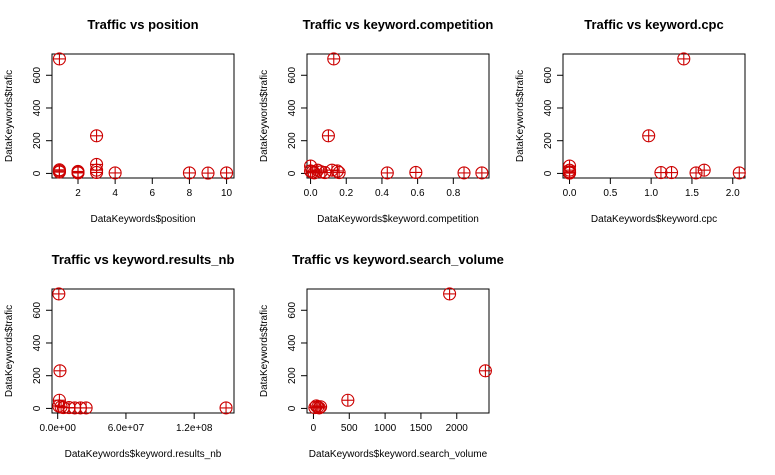 The image size is (775, 475). I want to click on x-tick-label: 1.5, so click(692, 193).